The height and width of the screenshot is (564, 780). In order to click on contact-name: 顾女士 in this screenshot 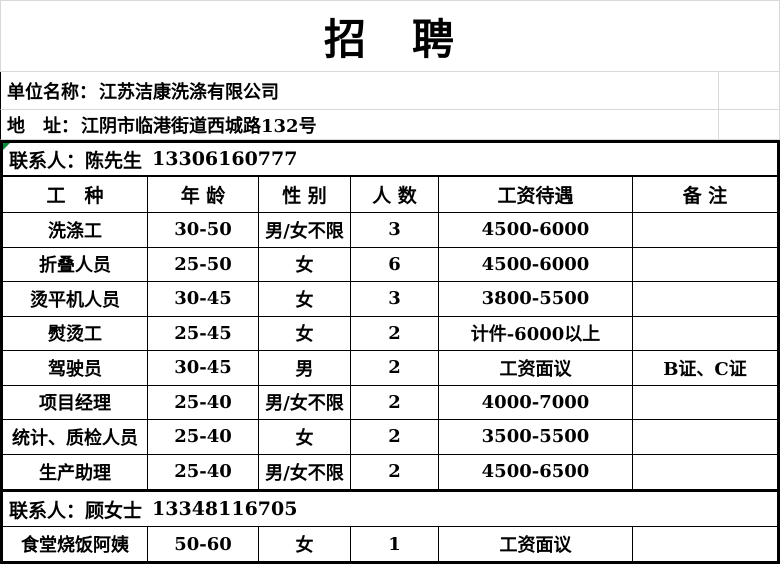, I will do `click(114, 510)`.